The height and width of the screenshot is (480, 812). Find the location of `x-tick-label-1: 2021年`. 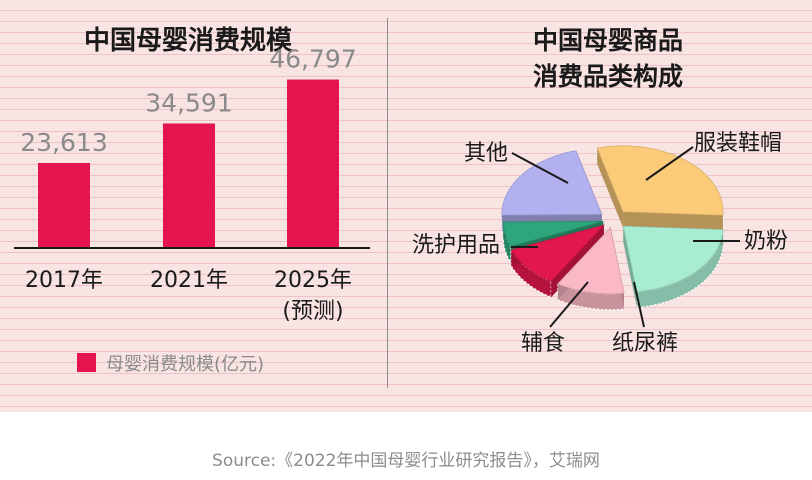

x-tick-label-1: 2021年 is located at coordinates (189, 280).